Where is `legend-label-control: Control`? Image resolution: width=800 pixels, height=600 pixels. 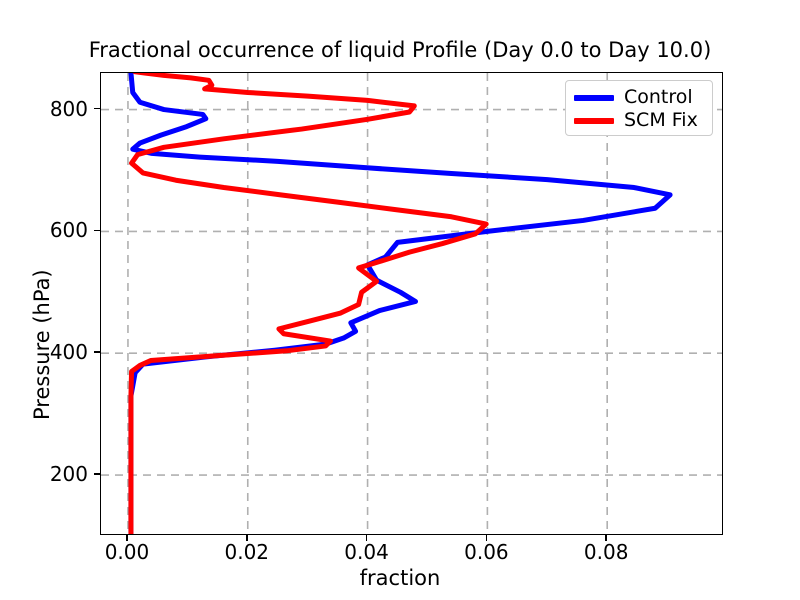
legend-label-control: Control is located at coordinates (658, 97).